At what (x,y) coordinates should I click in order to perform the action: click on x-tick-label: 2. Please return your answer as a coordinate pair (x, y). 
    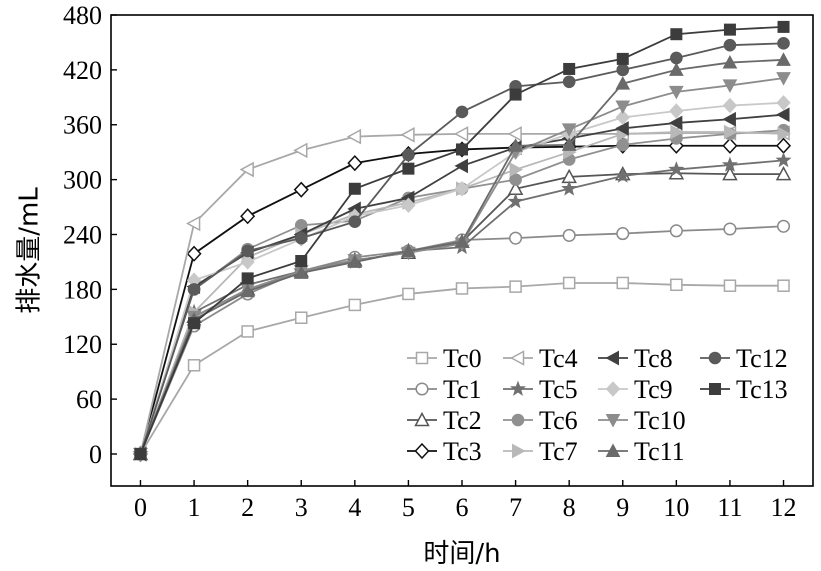
    Looking at the image, I should click on (247, 507).